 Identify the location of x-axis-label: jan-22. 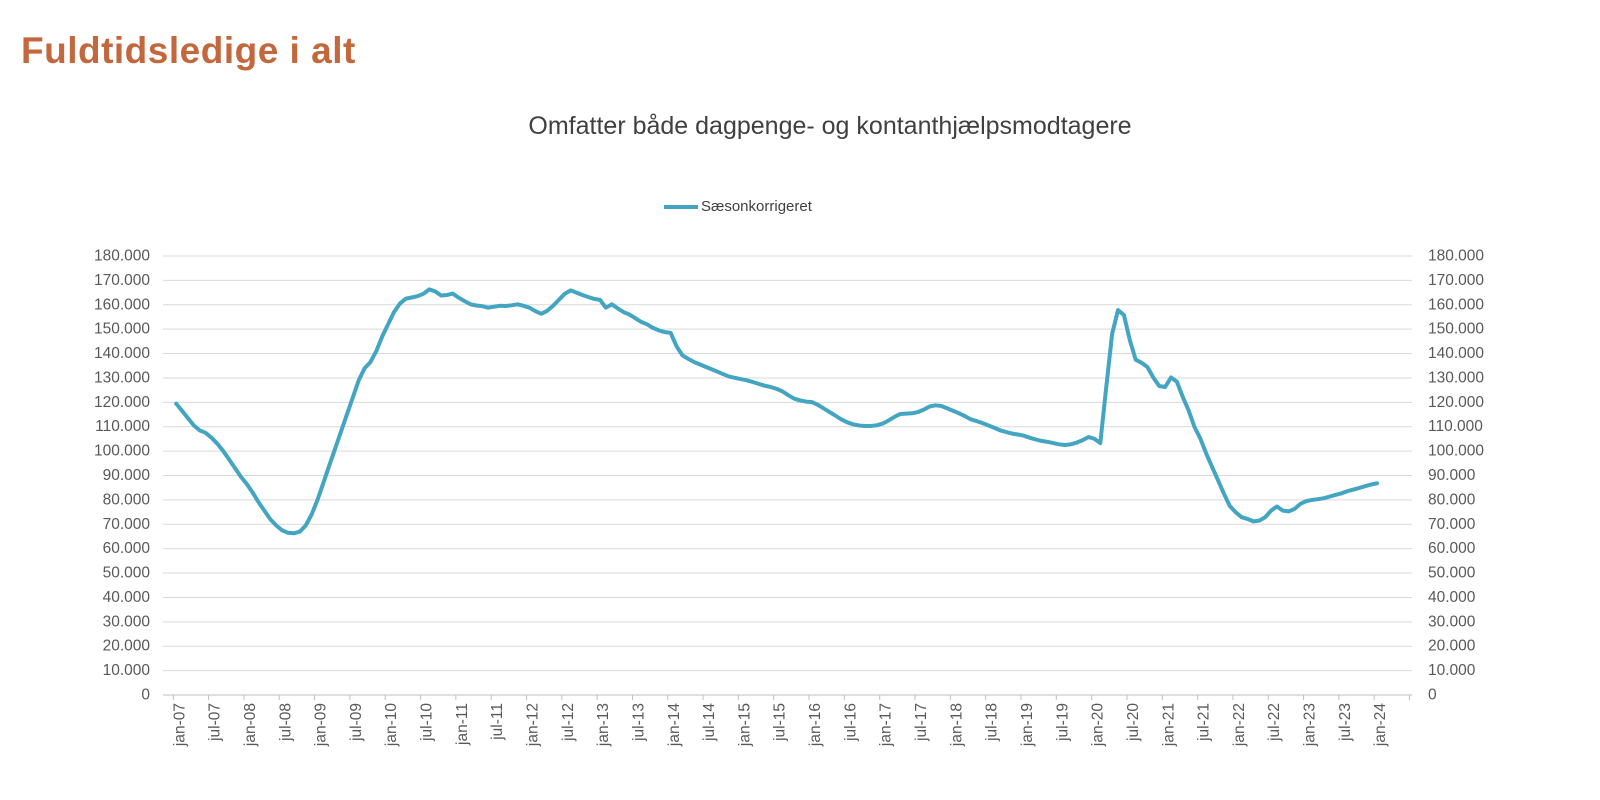
(1239, 725).